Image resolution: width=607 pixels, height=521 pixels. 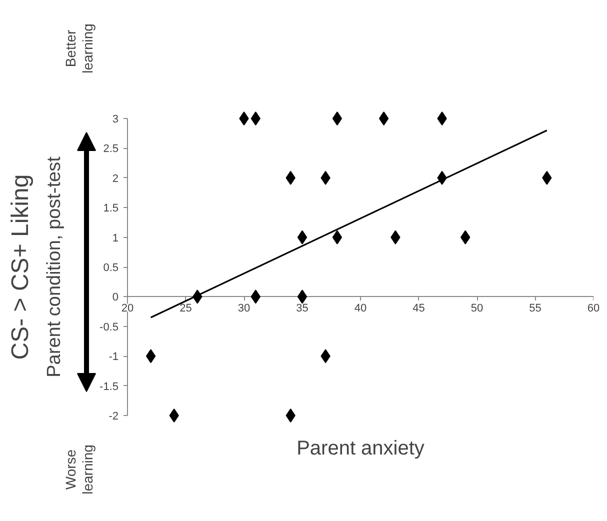 What do you see at coordinates (79, 49) in the screenshot?
I see `text: Better learning` at bounding box center [79, 49].